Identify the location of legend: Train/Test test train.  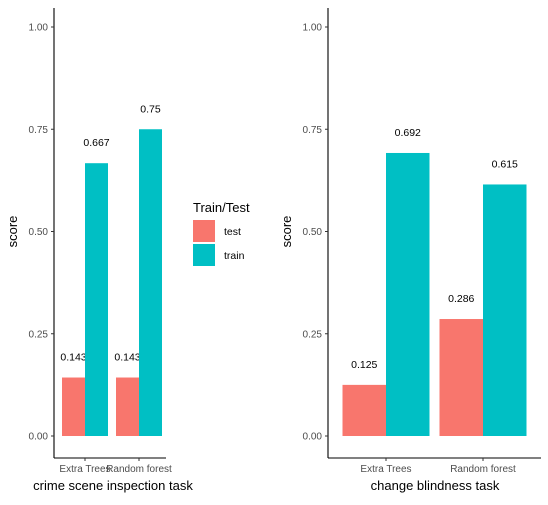
(221, 233).